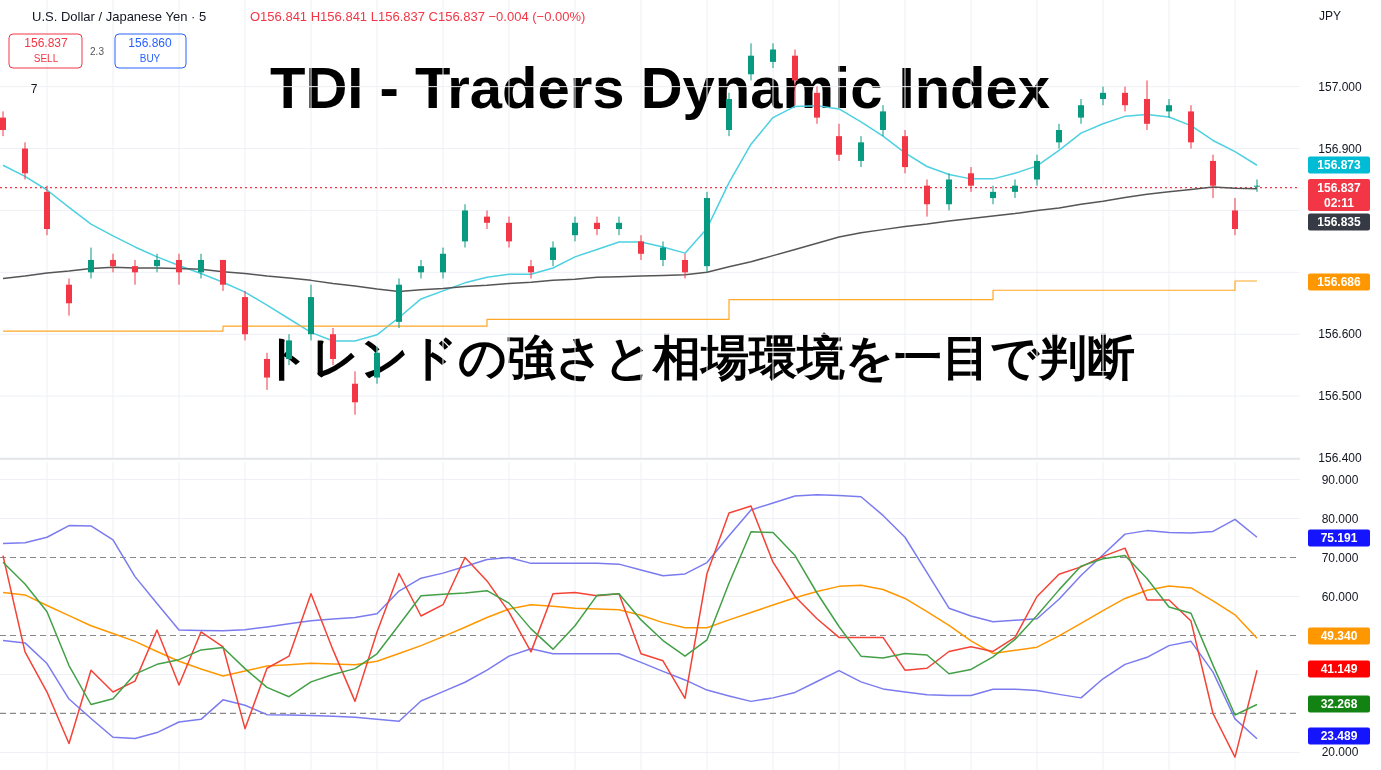 This screenshot has height=770, width=1381. What do you see at coordinates (1340, 334) in the screenshot?
I see `y-tick-label: 156.600` at bounding box center [1340, 334].